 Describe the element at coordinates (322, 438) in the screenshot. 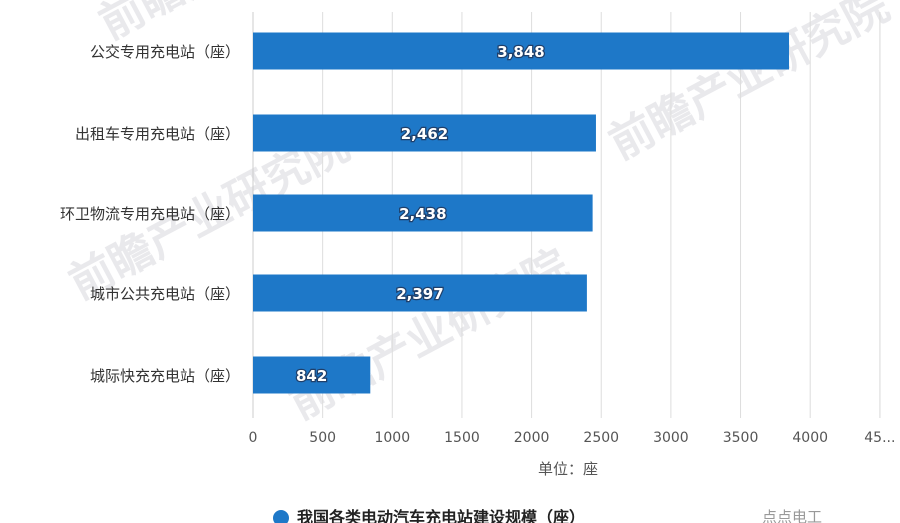

I see `x-tick-label: 500` at that location.